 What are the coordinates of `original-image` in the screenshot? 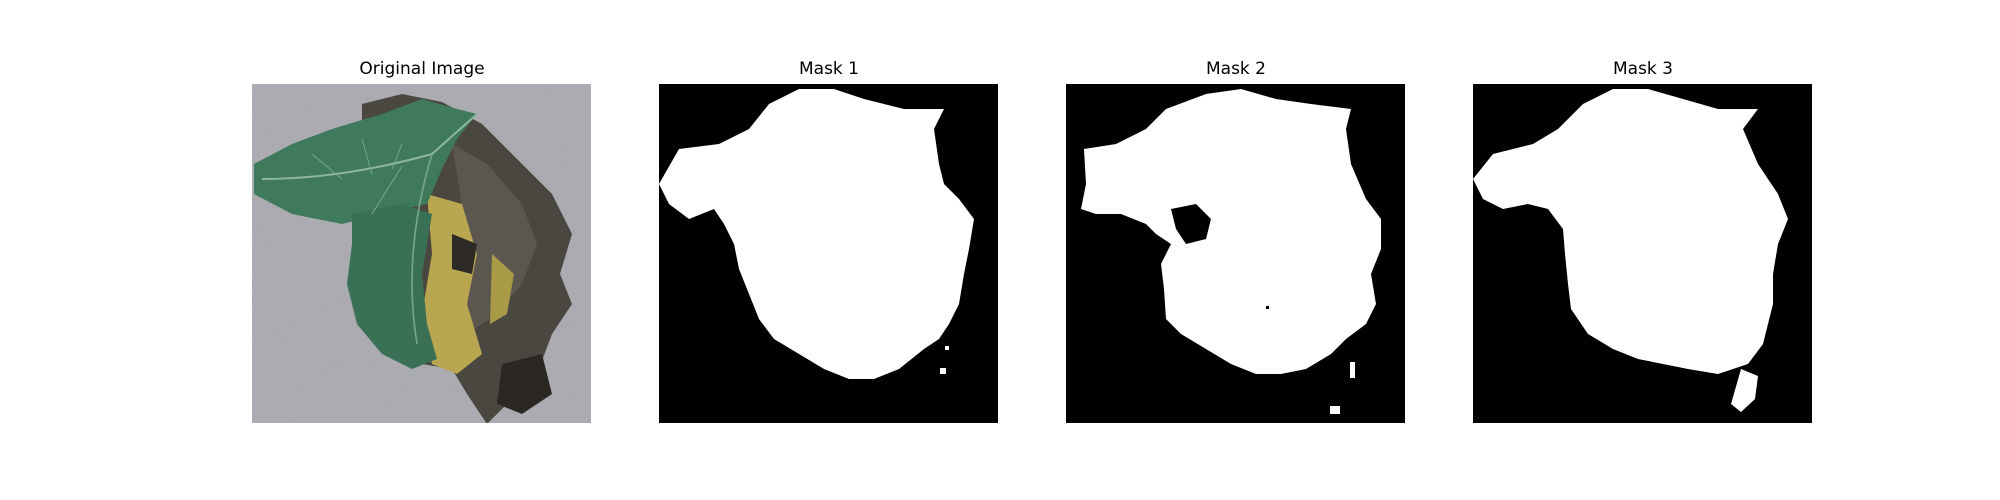 It's located at (421, 253).